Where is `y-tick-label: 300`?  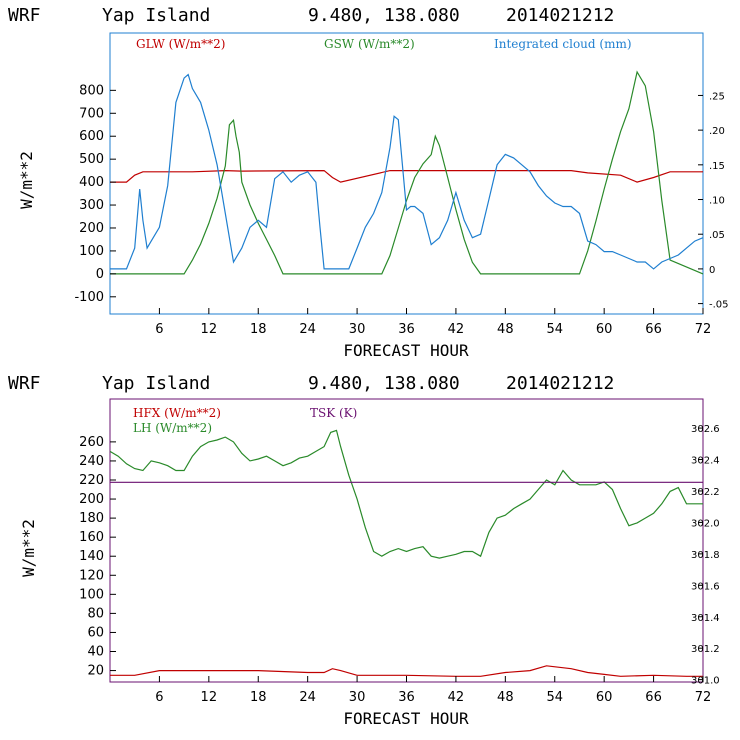 y-tick-label: 300 is located at coordinates (91, 205).